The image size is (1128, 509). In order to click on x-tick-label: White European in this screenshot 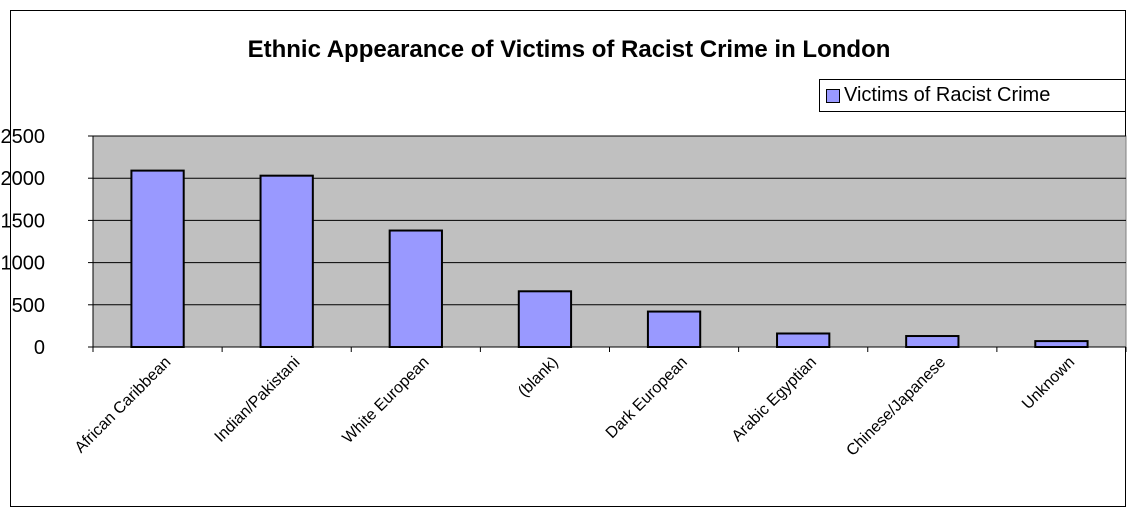, I will do `click(385, 400)`.